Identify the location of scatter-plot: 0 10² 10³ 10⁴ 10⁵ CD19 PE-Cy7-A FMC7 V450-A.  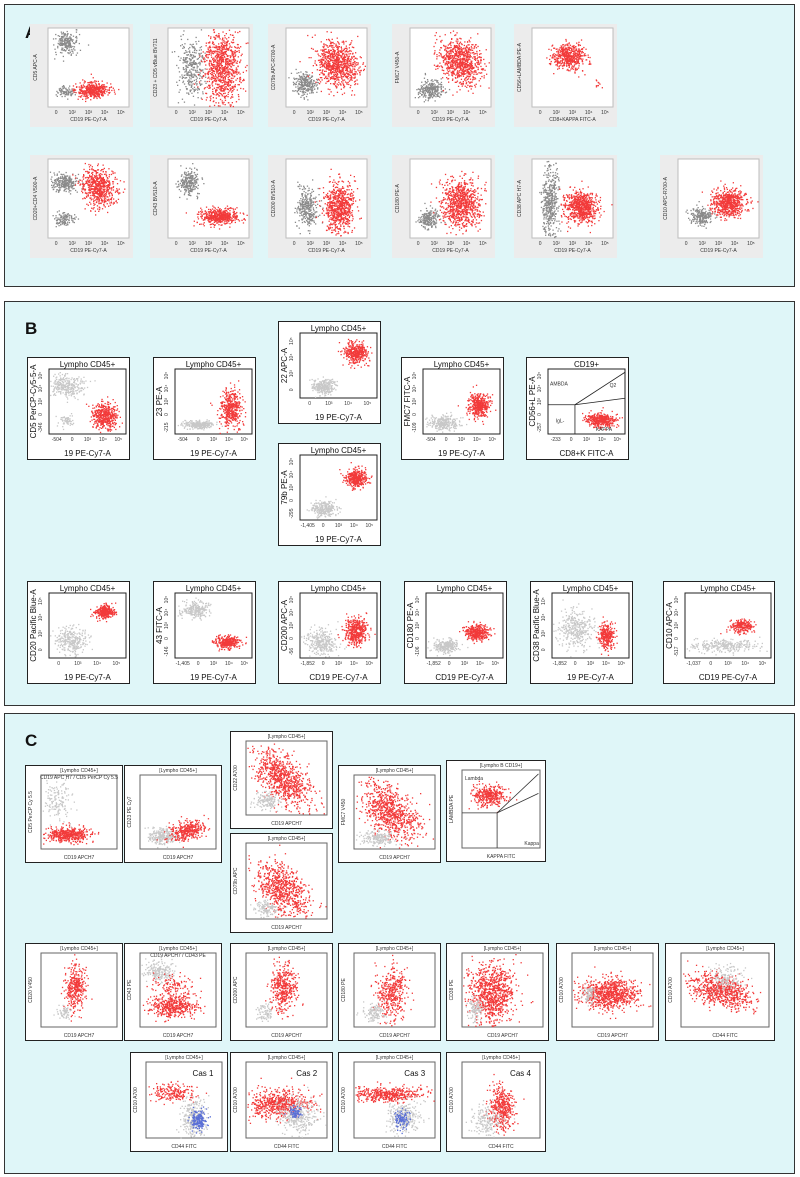
(443, 75).